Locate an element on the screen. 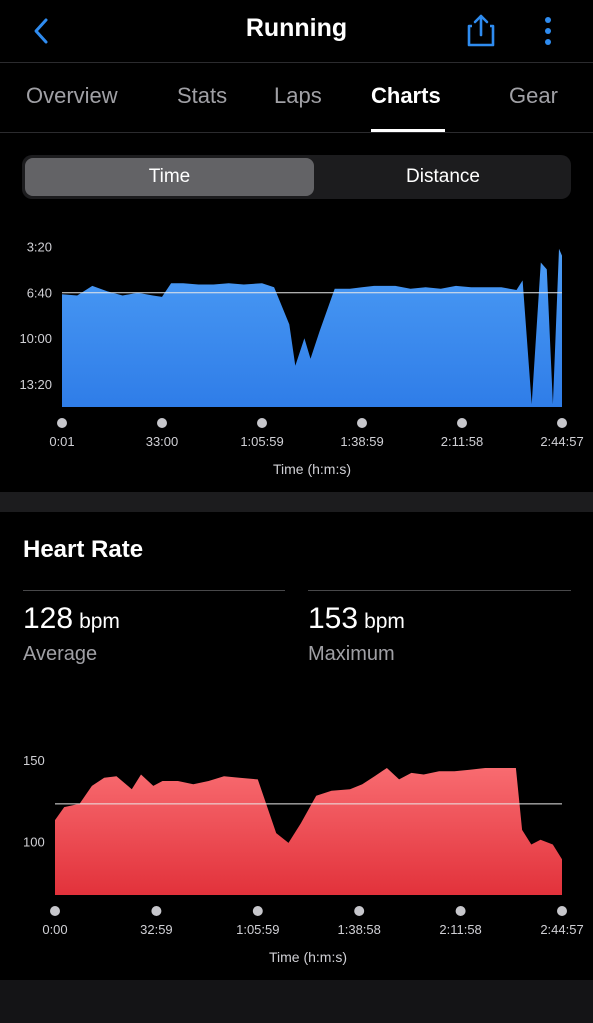  average-value: 128 is located at coordinates (48, 618).